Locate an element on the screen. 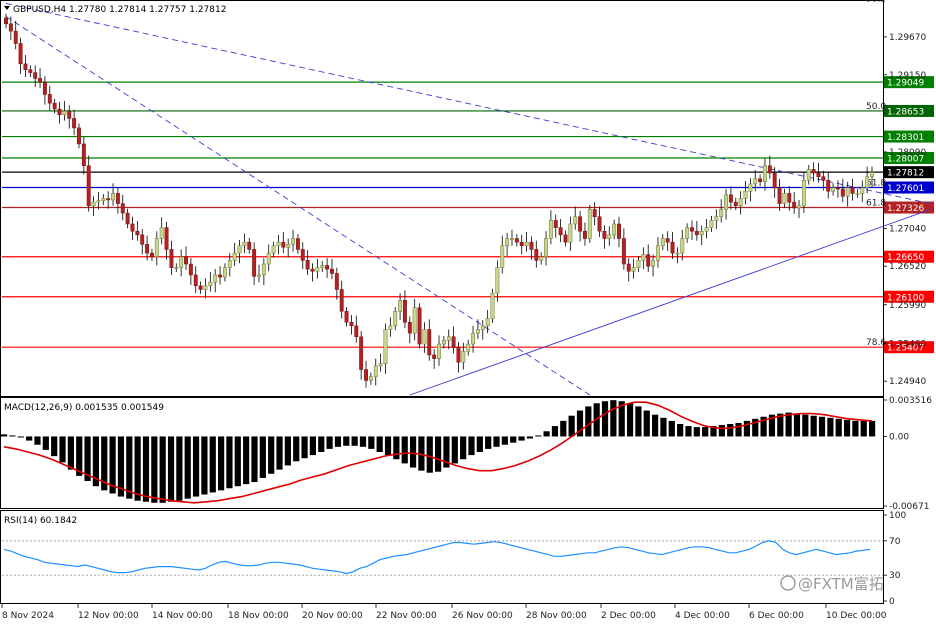 Image resolution: width=936 pixels, height=624 pixels. price-tick-label: 1.29150 is located at coordinates (907, 76).